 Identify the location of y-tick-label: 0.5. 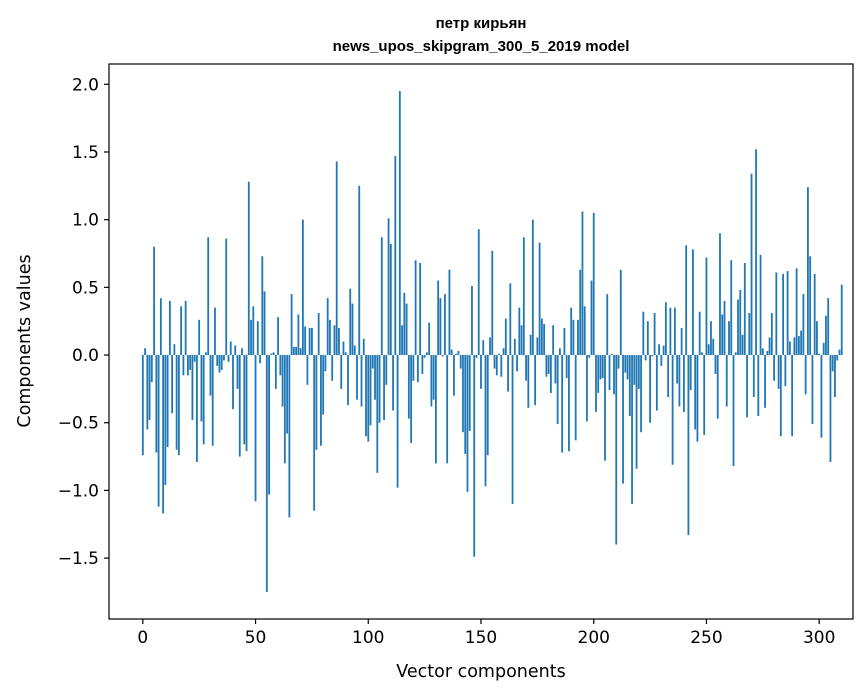
(85, 288).